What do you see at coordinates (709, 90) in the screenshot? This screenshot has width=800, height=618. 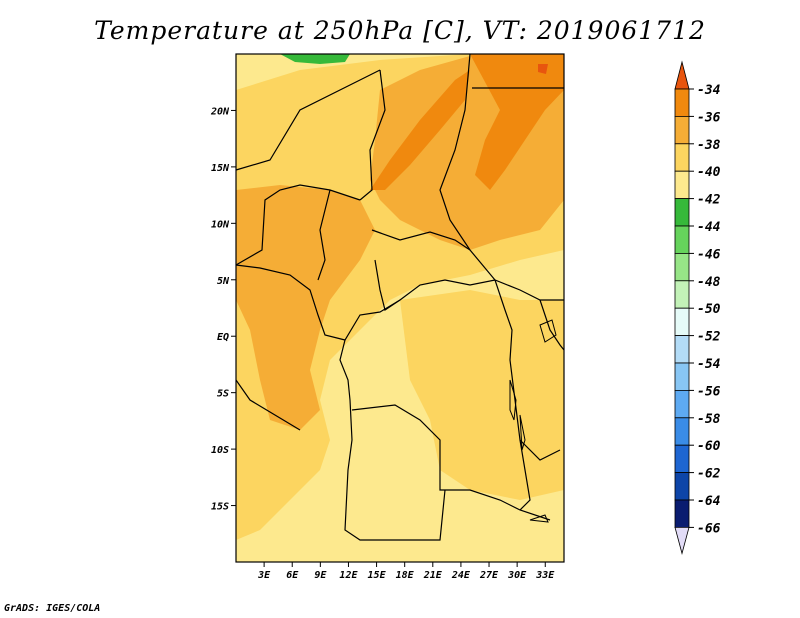 I see `colorbar-label: -34` at bounding box center [709, 90].